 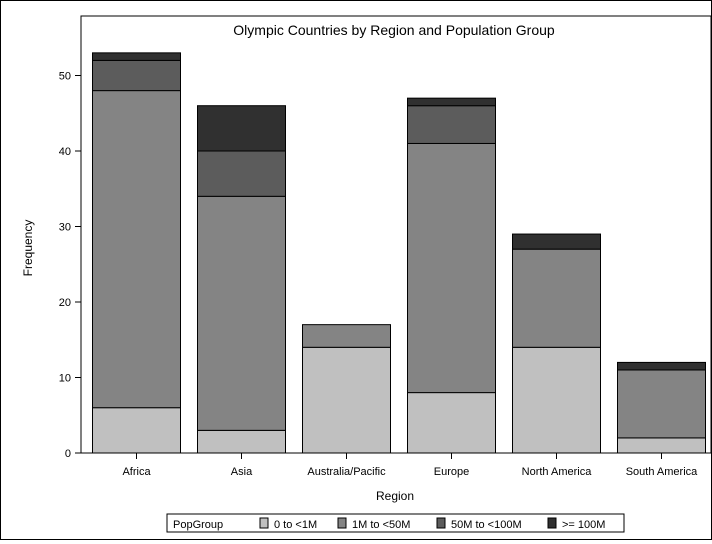 What do you see at coordinates (486, 525) in the screenshot?
I see `legend-label: 50M to <100M` at bounding box center [486, 525].